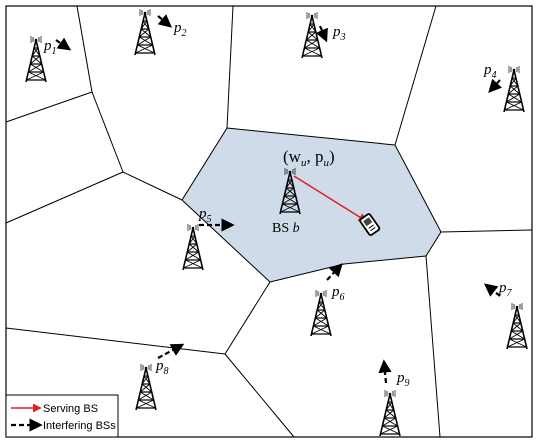  I want to click on interfering-bs-3-tower-icon, so click(312, 35).